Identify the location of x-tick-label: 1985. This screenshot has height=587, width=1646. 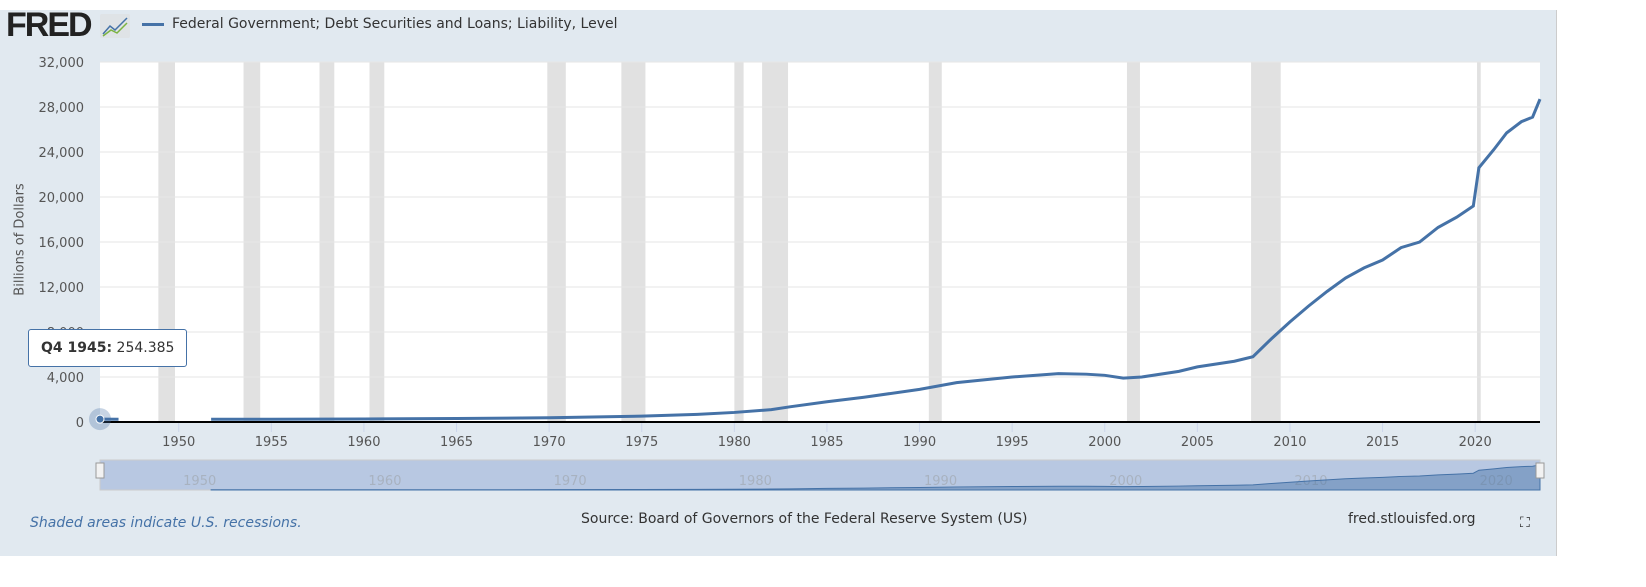
(826, 442).